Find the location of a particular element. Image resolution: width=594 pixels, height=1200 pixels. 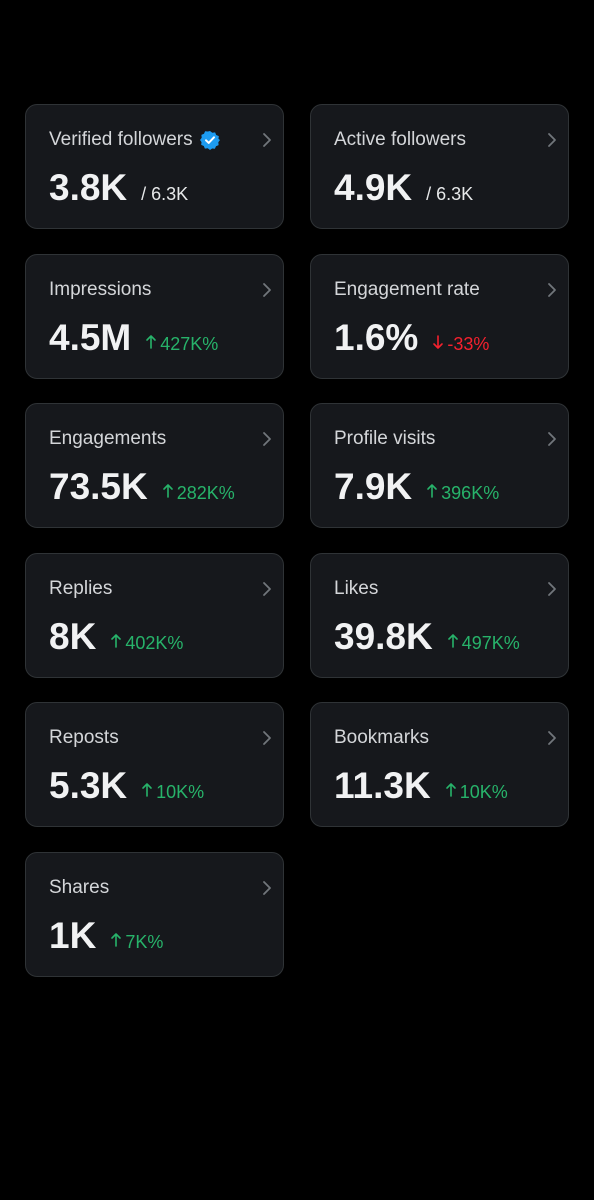

metric-row: 5.3K 10K% is located at coordinates (126, 786).